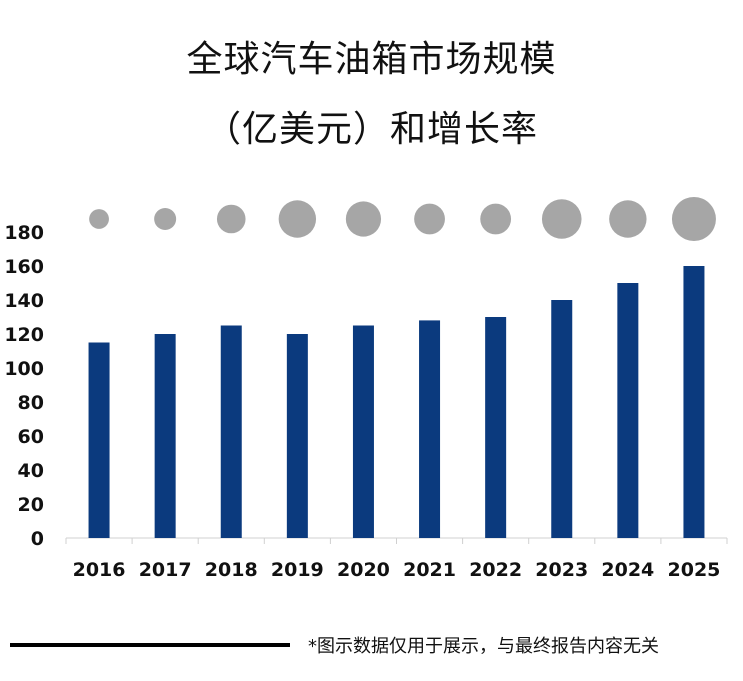 The height and width of the screenshot is (681, 743). I want to click on bar-2018, so click(231, 431).